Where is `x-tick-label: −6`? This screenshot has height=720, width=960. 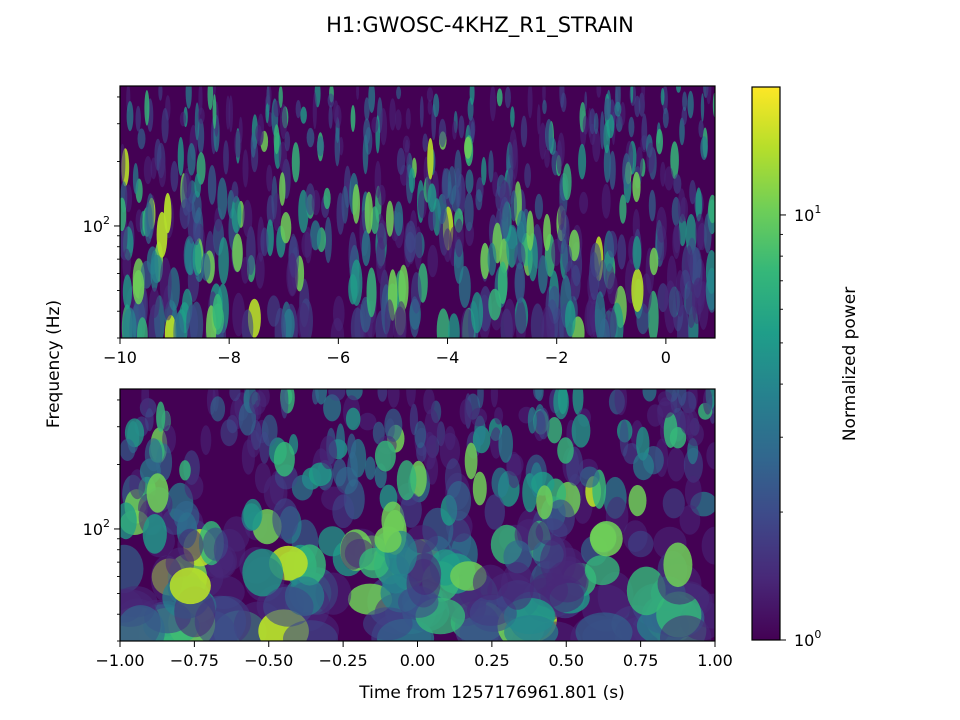 x-tick-label: −6 is located at coordinates (339, 357).